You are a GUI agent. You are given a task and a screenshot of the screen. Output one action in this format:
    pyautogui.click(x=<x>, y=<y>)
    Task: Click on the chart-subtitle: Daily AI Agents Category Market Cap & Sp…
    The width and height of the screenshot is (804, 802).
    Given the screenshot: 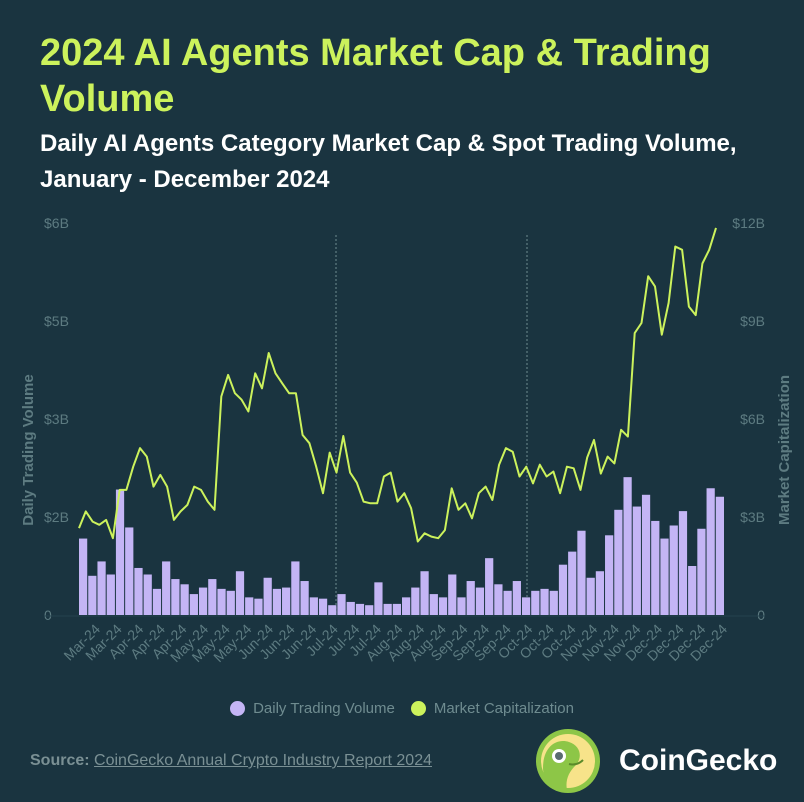 What is the action you would take?
    pyautogui.click(x=388, y=161)
    